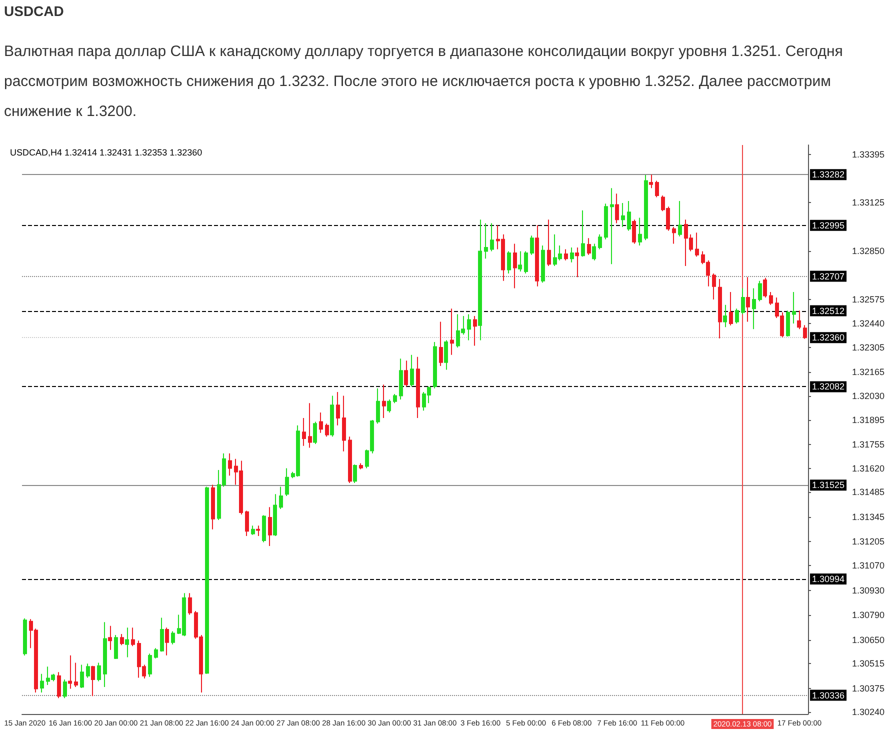 The image size is (892, 734). I want to click on y-tick-label: 1.30240, so click(868, 712).